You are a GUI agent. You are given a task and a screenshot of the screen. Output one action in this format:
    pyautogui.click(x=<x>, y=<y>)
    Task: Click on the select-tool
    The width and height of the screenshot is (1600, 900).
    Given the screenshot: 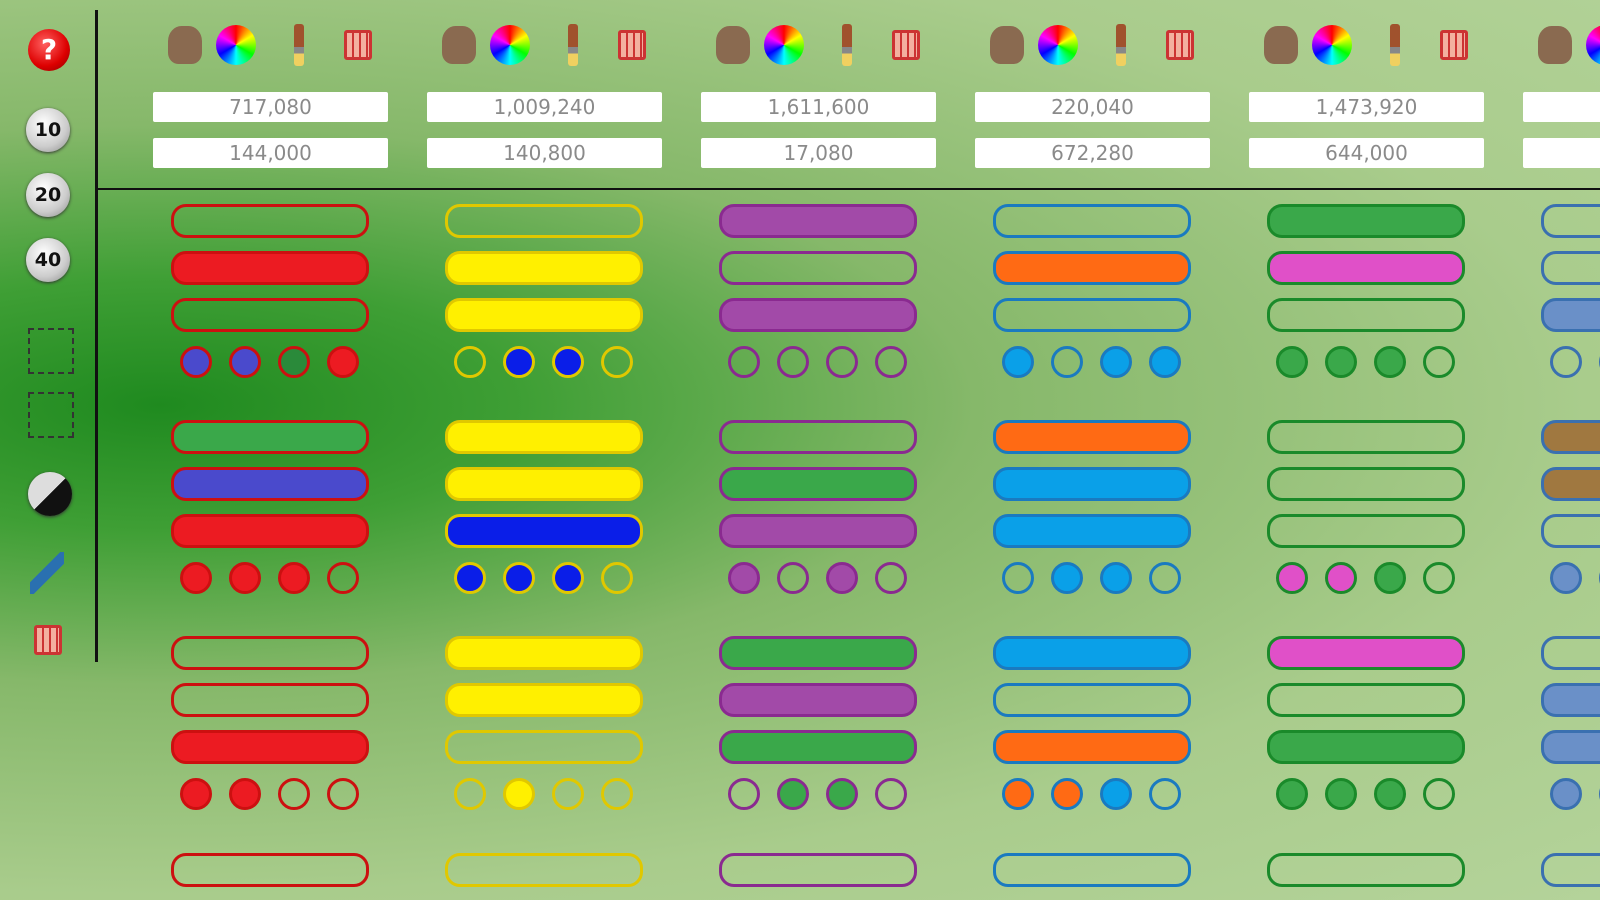 What is the action you would take?
    pyautogui.click(x=51, y=415)
    